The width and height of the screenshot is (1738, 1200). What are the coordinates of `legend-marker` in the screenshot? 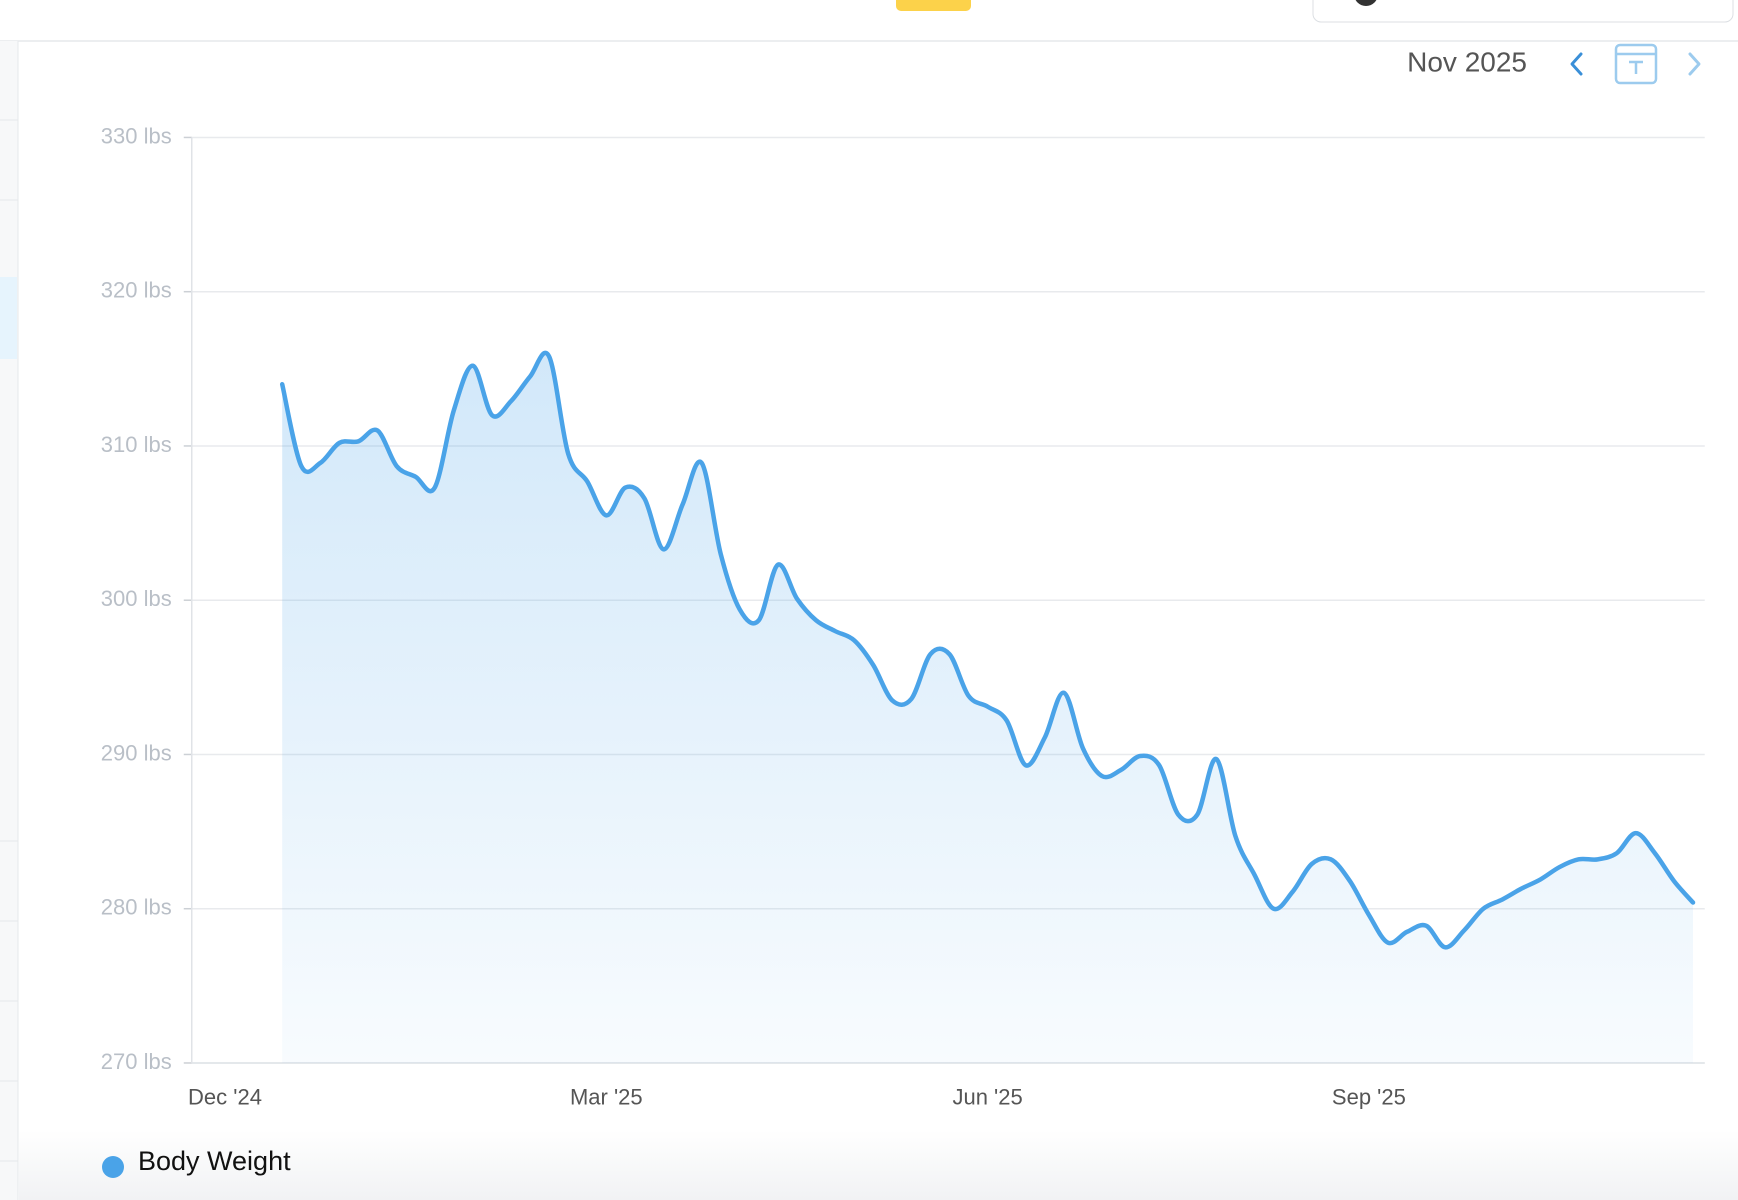 It's located at (113, 1167).